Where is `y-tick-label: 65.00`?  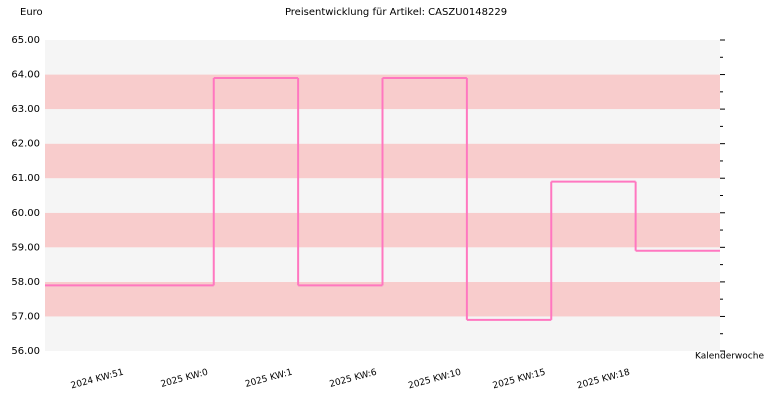 y-tick-label: 65.00 is located at coordinates (25, 40).